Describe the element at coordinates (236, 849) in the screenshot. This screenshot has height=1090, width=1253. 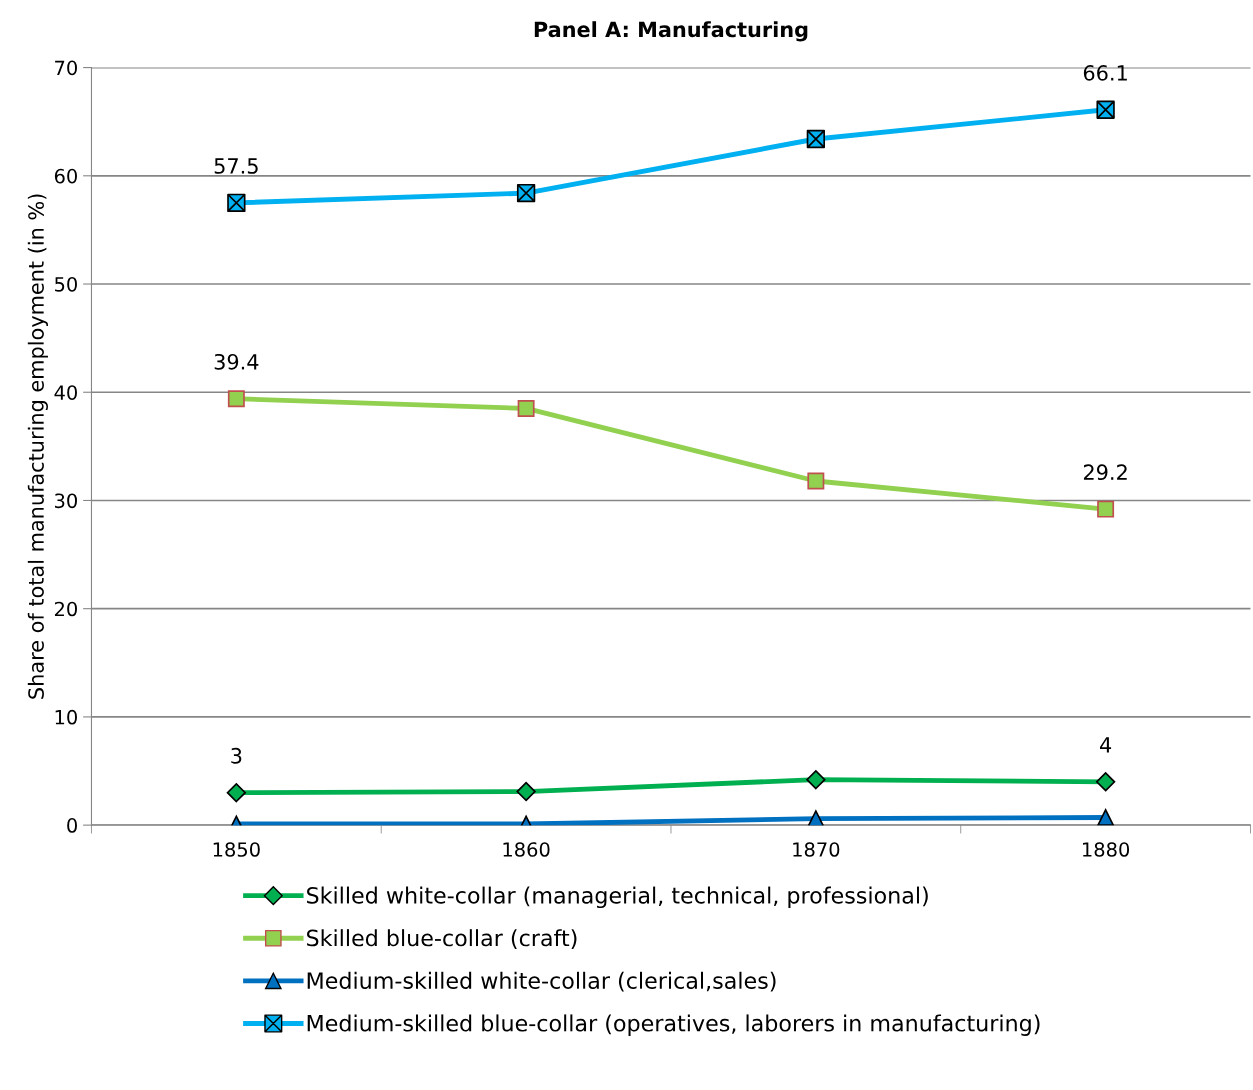
I see `x-tick-label: 1850` at that location.